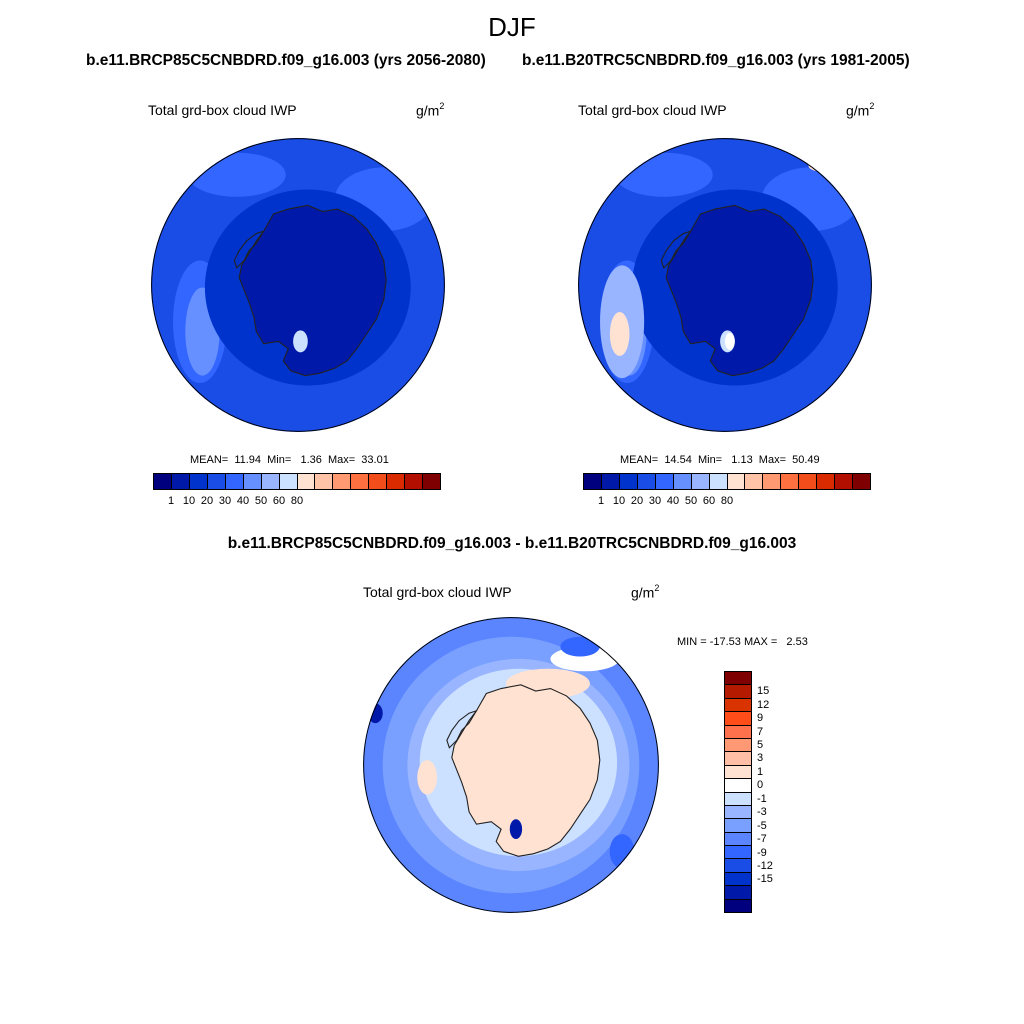 This screenshot has height=1024, width=1024. I want to click on colorbar-tick-label: 0, so click(760, 785).